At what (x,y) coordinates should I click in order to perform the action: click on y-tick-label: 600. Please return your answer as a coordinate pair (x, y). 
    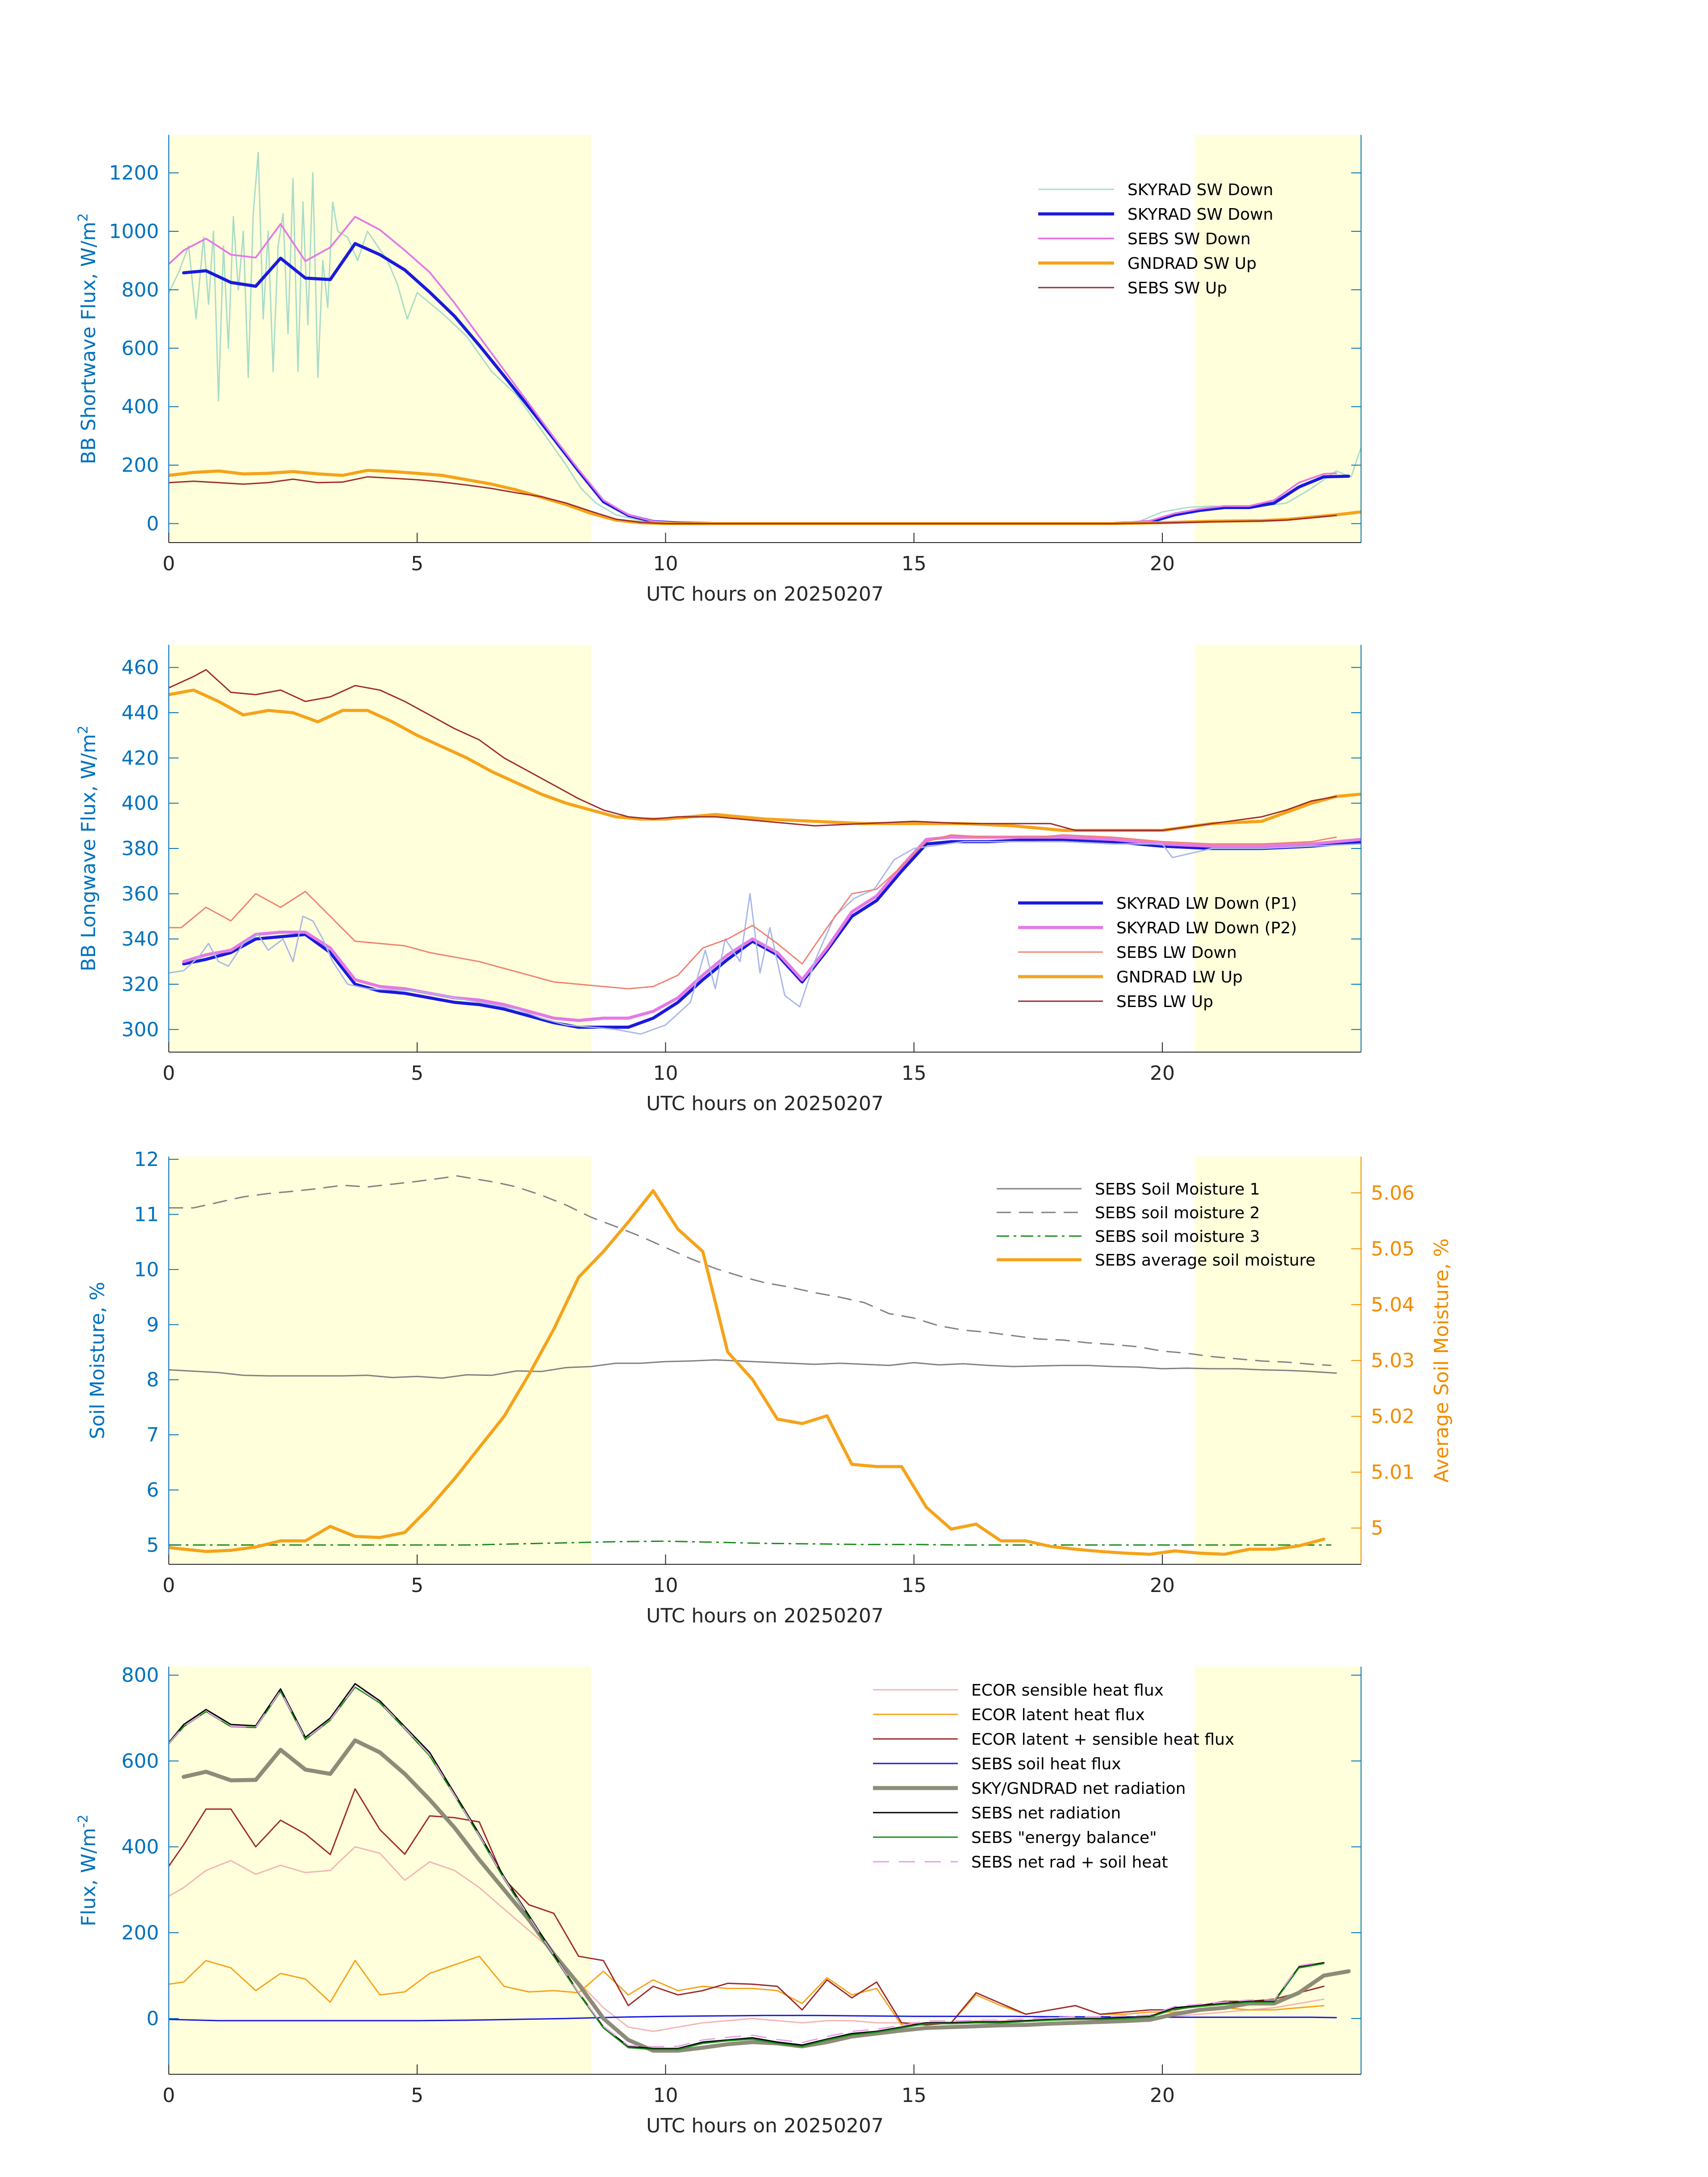
    Looking at the image, I should click on (140, 348).